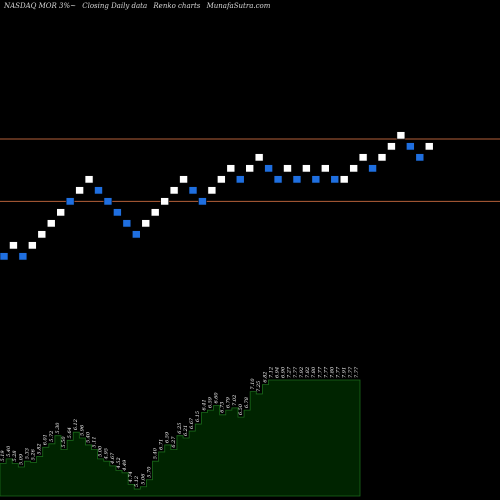 Image resolution: width=500 pixels, height=500 pixels. I want to click on volume-label-25: 5.40, so click(156, 453).